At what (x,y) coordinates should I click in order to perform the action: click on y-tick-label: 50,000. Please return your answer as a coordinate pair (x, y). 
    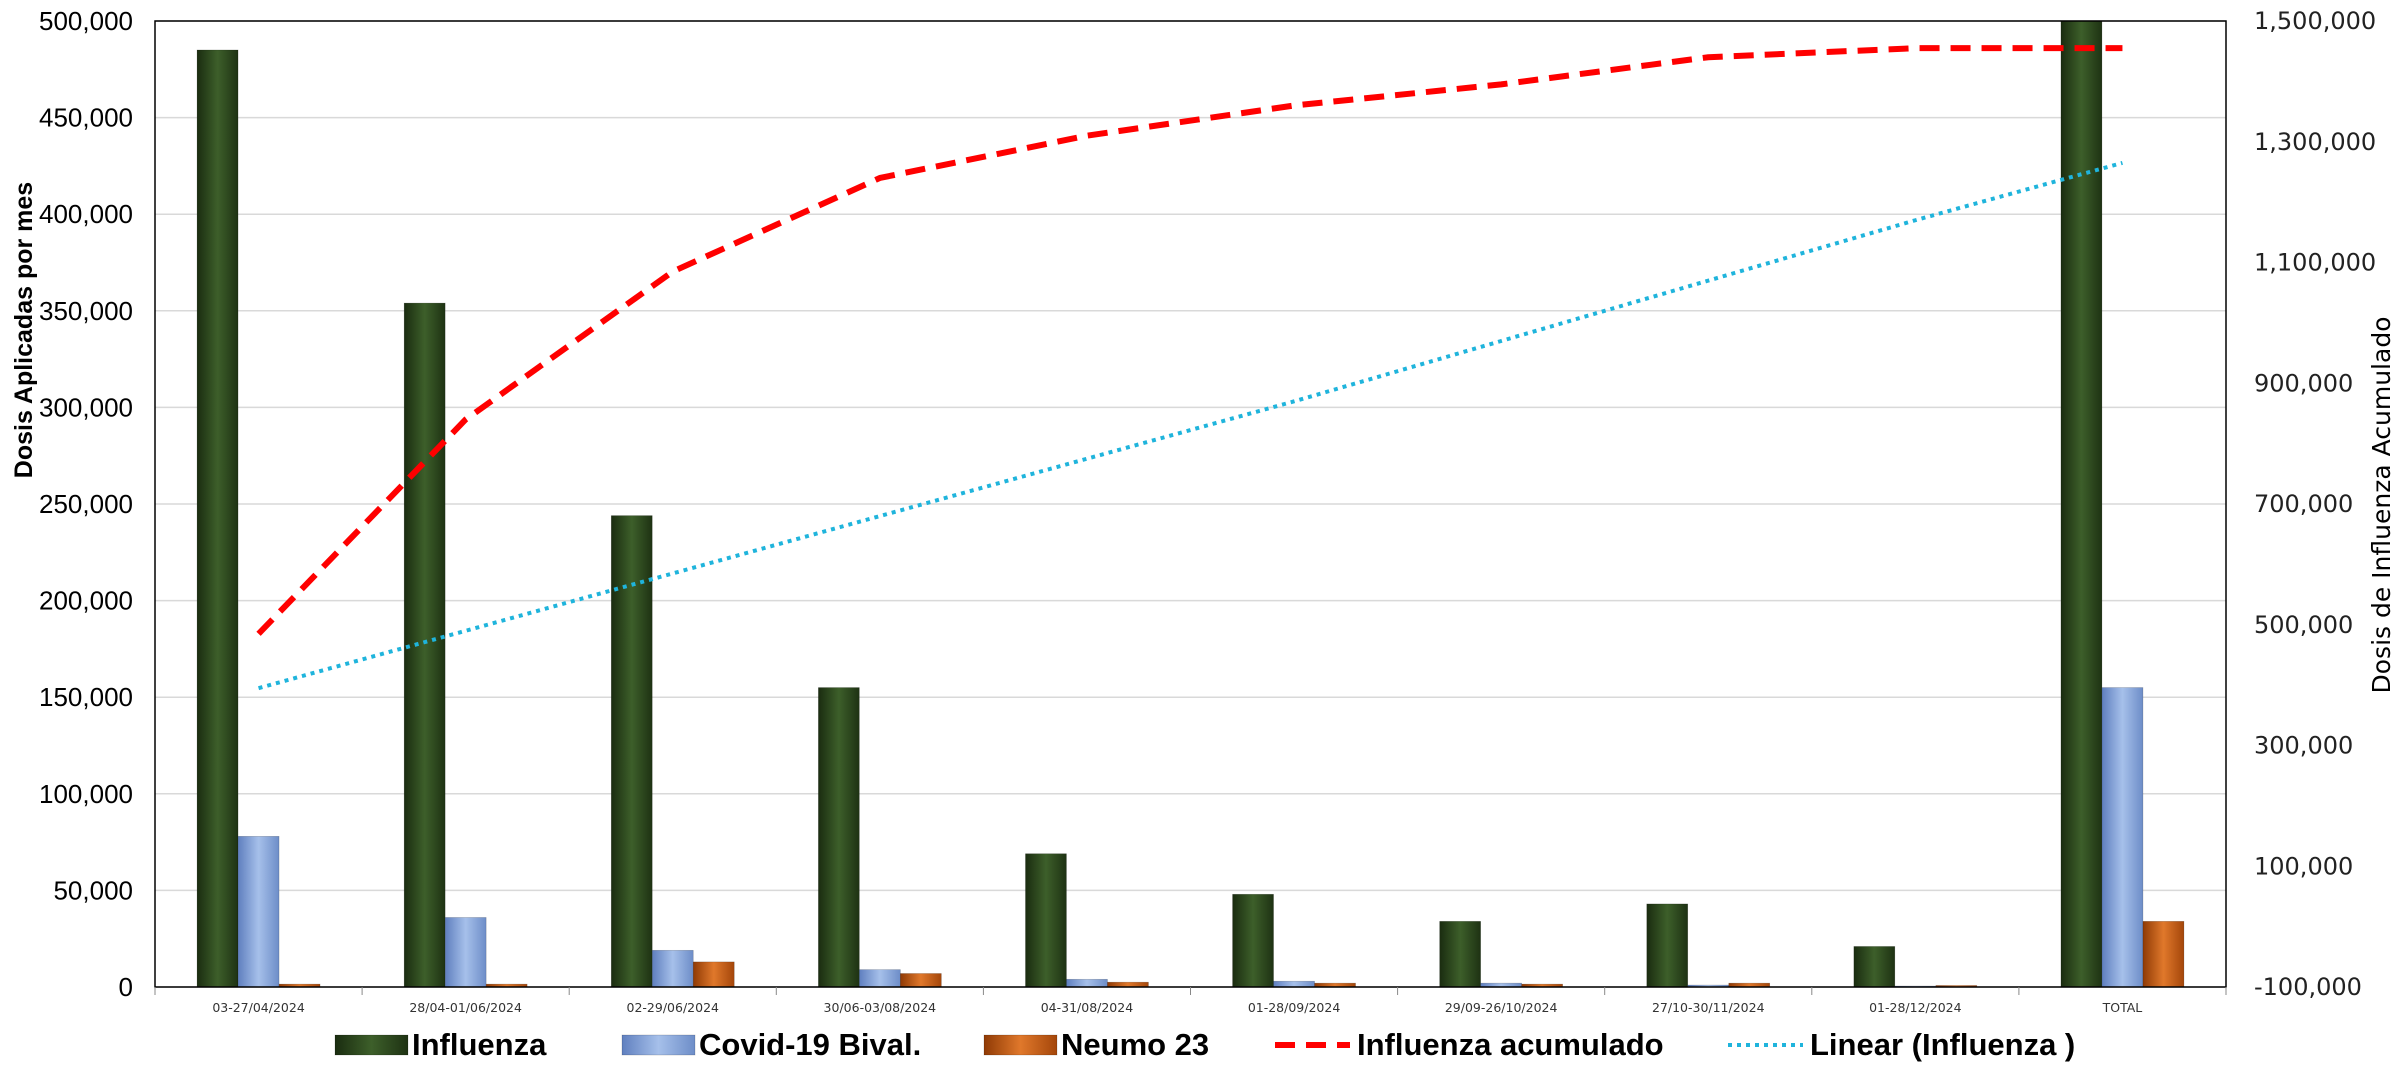
    Looking at the image, I should click on (93, 890).